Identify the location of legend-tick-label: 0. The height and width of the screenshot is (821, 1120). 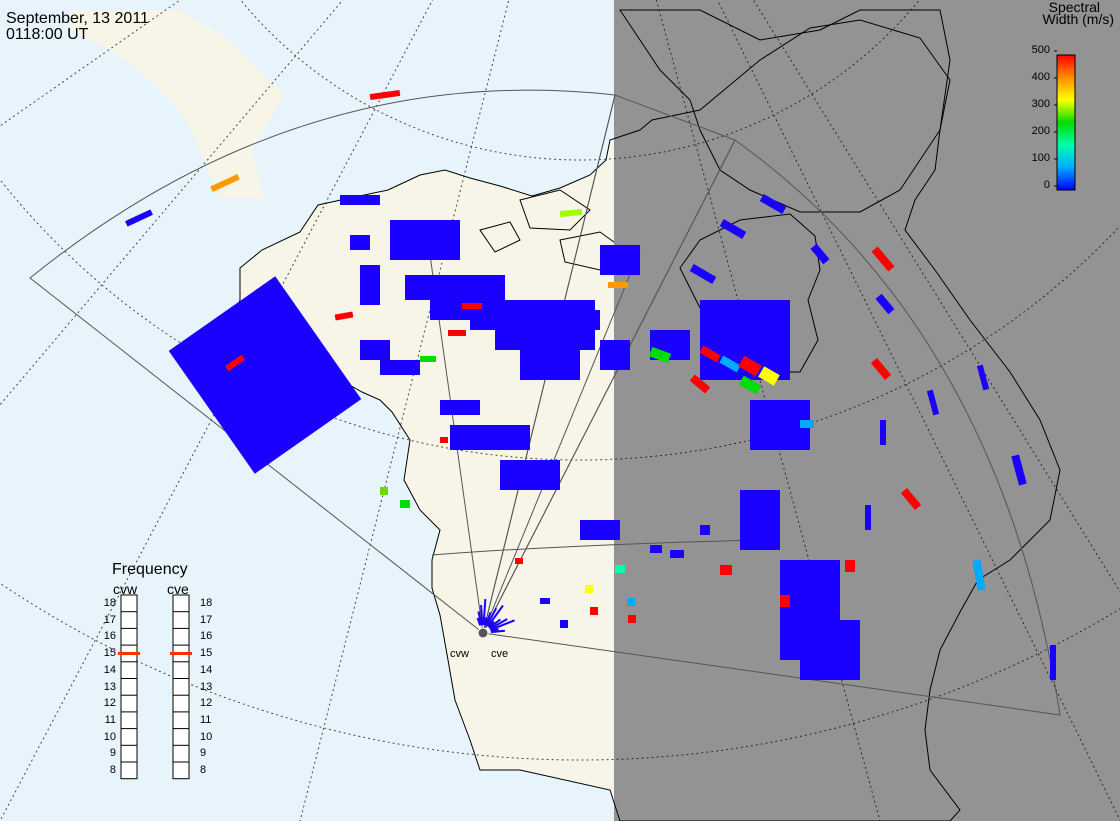
(1046, 185).